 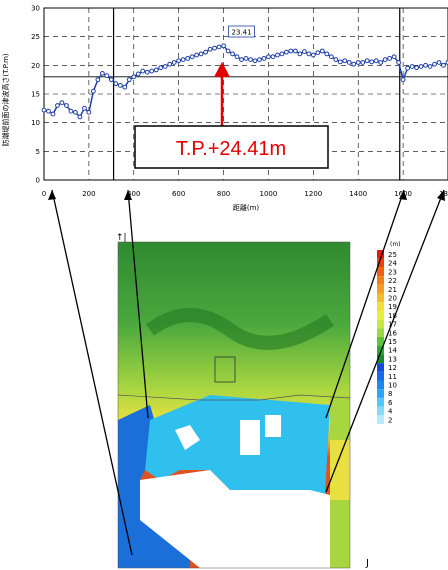 I want to click on x-tick-label: 400, so click(x=133, y=194).